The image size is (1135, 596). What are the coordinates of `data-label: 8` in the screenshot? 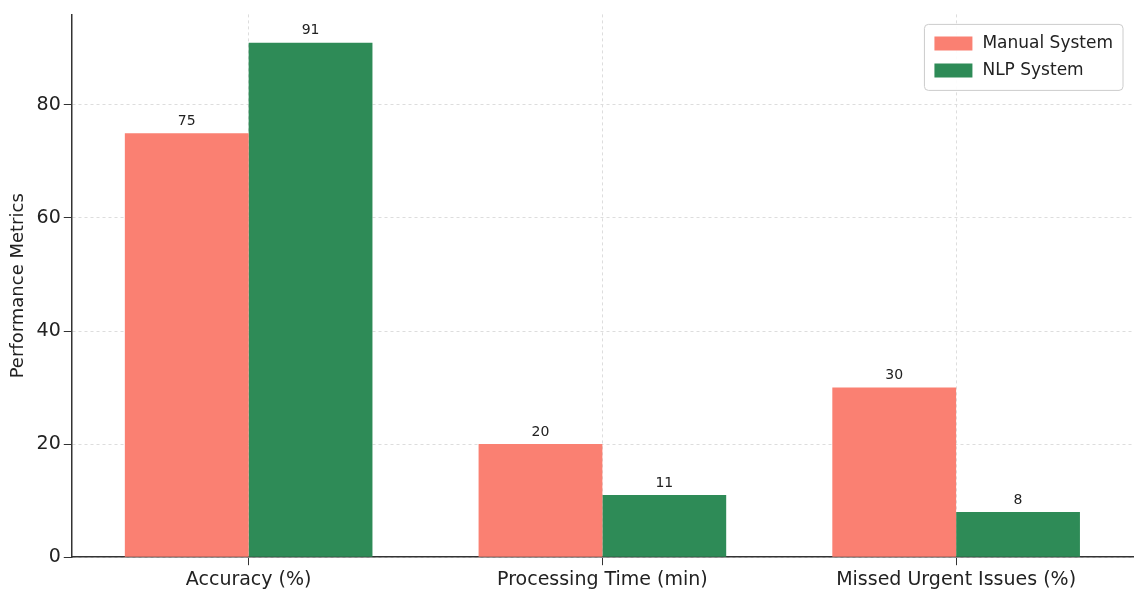 It's located at (1018, 498).